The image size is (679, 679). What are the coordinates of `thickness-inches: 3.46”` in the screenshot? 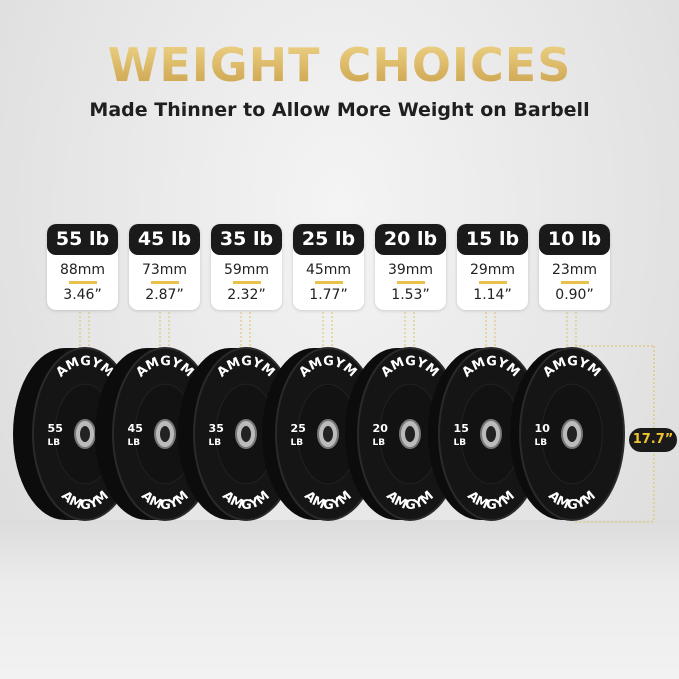 It's located at (82, 295).